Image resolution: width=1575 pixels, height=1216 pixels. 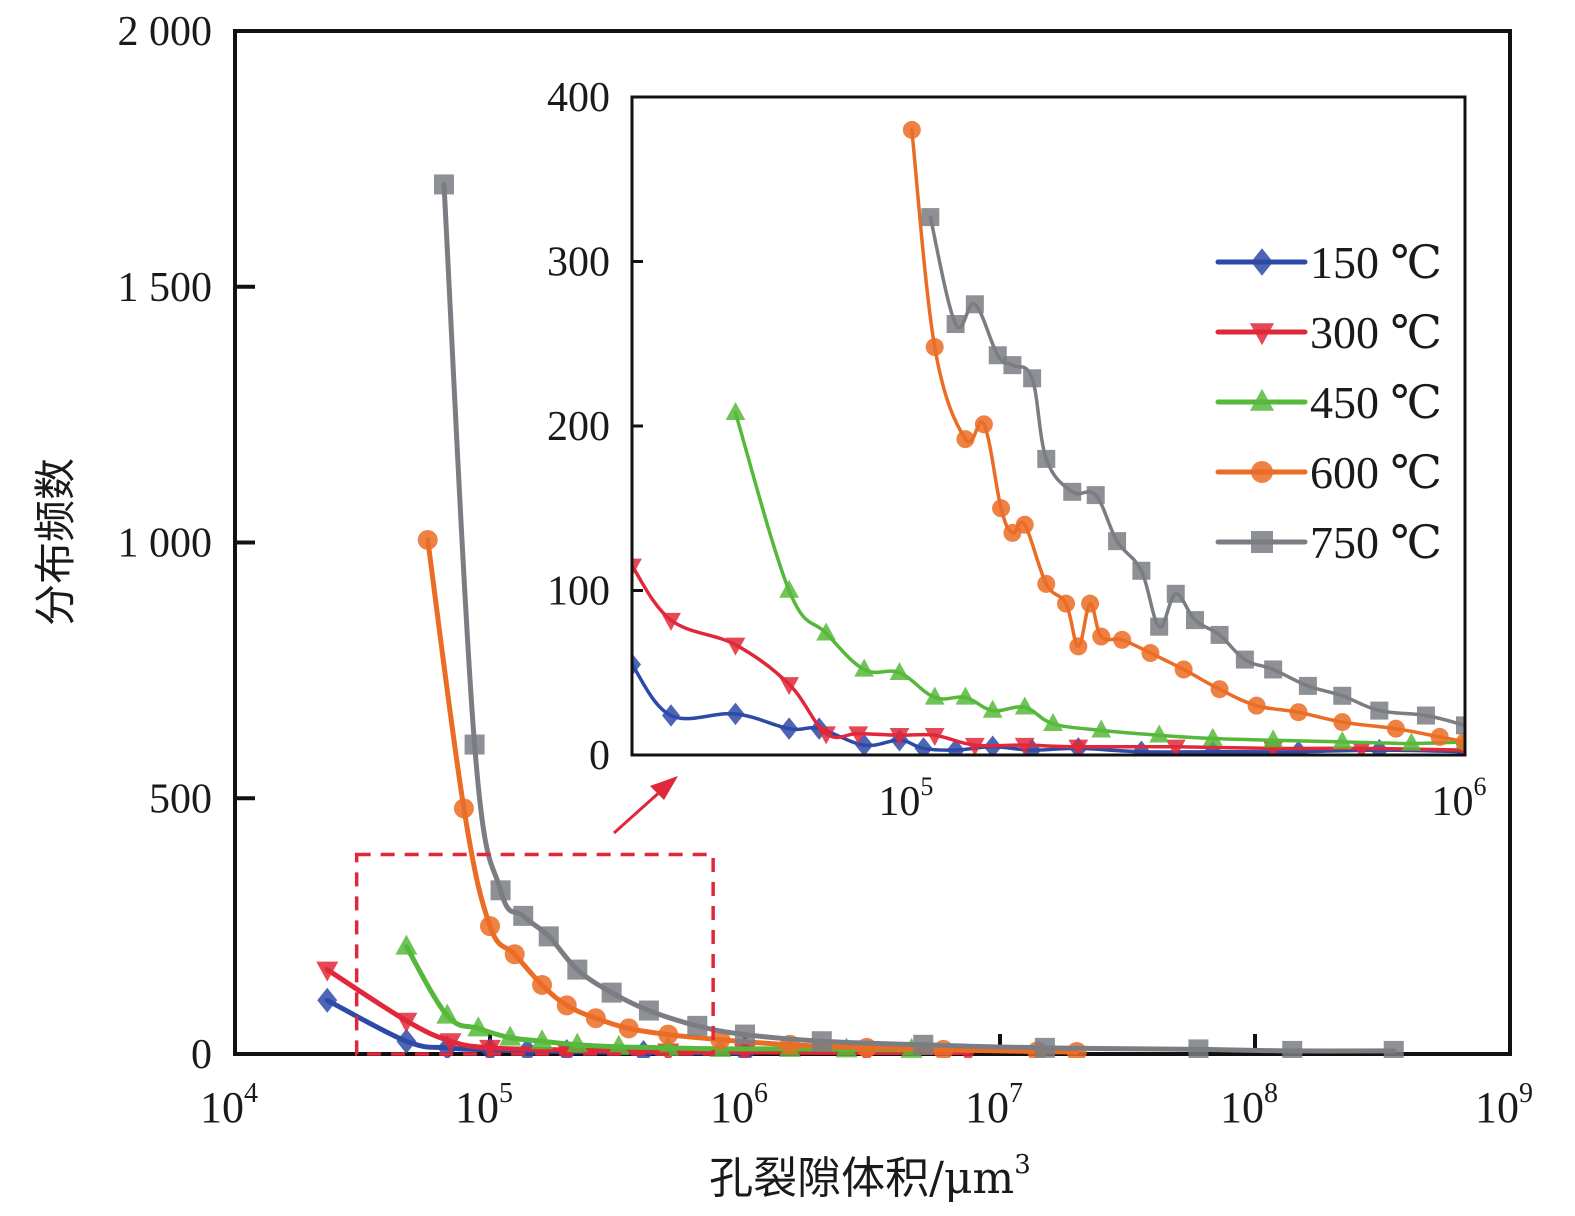 What do you see at coordinates (905, 798) in the screenshot?
I see `inset-x-tick-label: 10⁵` at bounding box center [905, 798].